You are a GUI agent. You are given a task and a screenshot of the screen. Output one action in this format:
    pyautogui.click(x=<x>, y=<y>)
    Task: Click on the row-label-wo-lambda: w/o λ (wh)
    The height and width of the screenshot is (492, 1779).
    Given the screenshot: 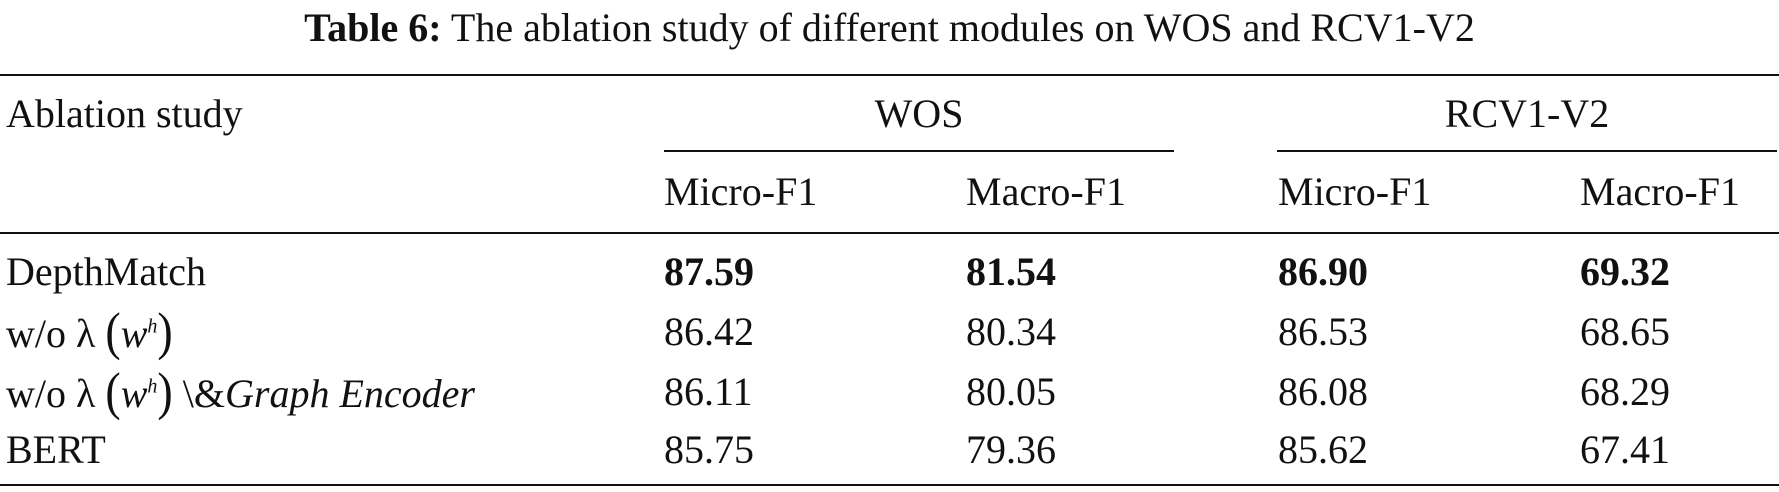 What is the action you would take?
    pyautogui.click(x=89, y=331)
    